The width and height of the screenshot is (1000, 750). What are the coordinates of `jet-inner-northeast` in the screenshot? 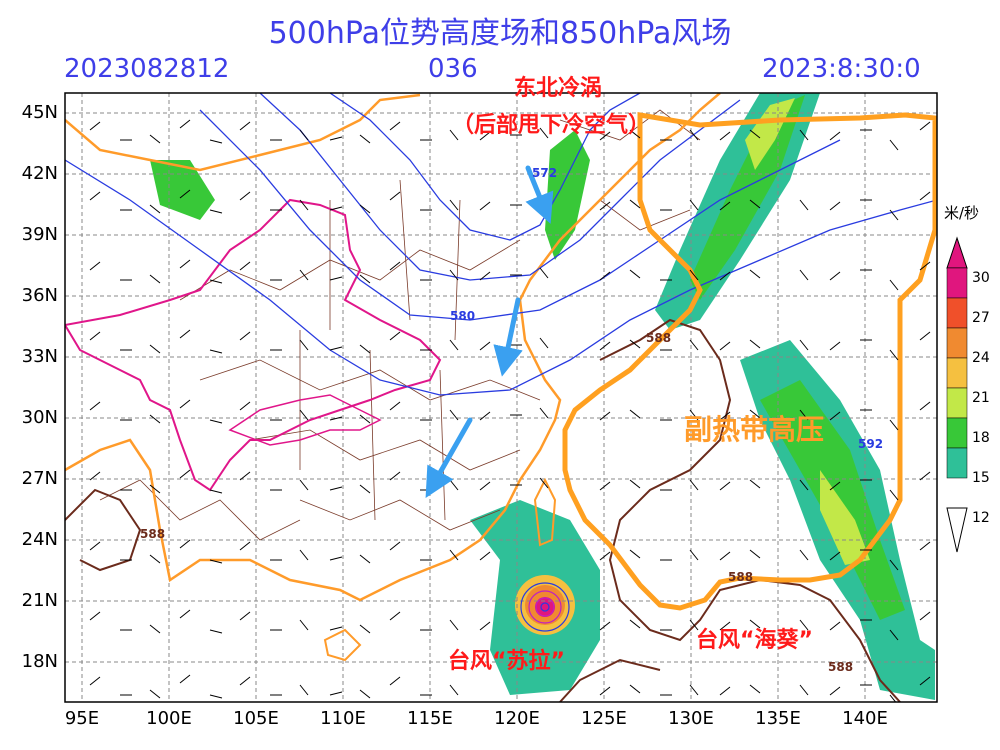 It's located at (747, 197).